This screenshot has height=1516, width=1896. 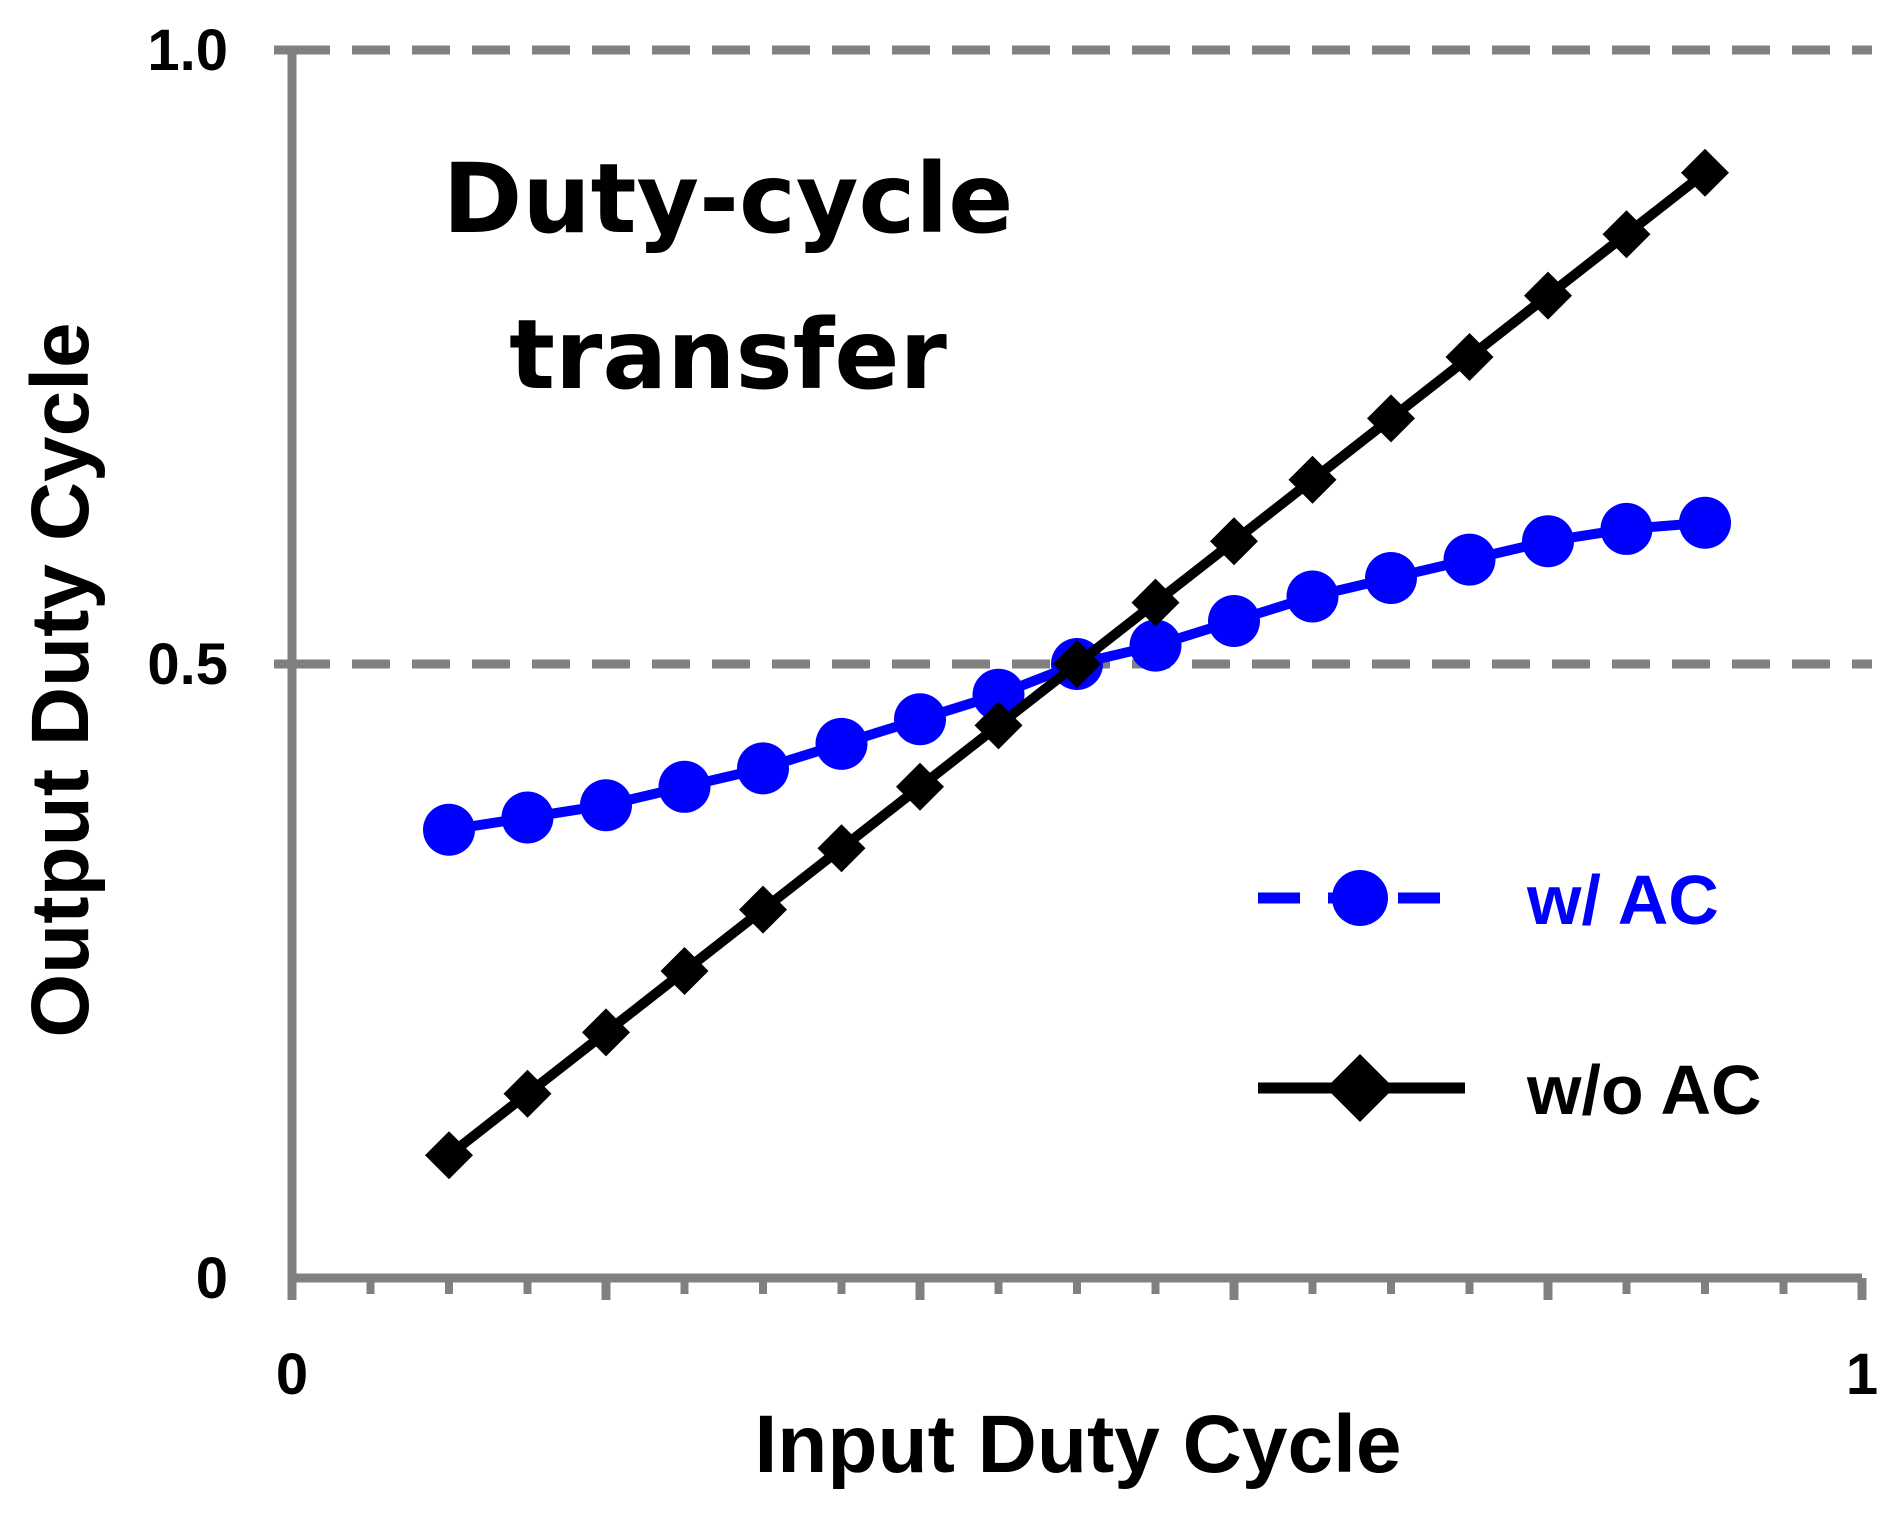 What do you see at coordinates (187, 50) in the screenshot?
I see `y-tick-label-2: 1.0` at bounding box center [187, 50].